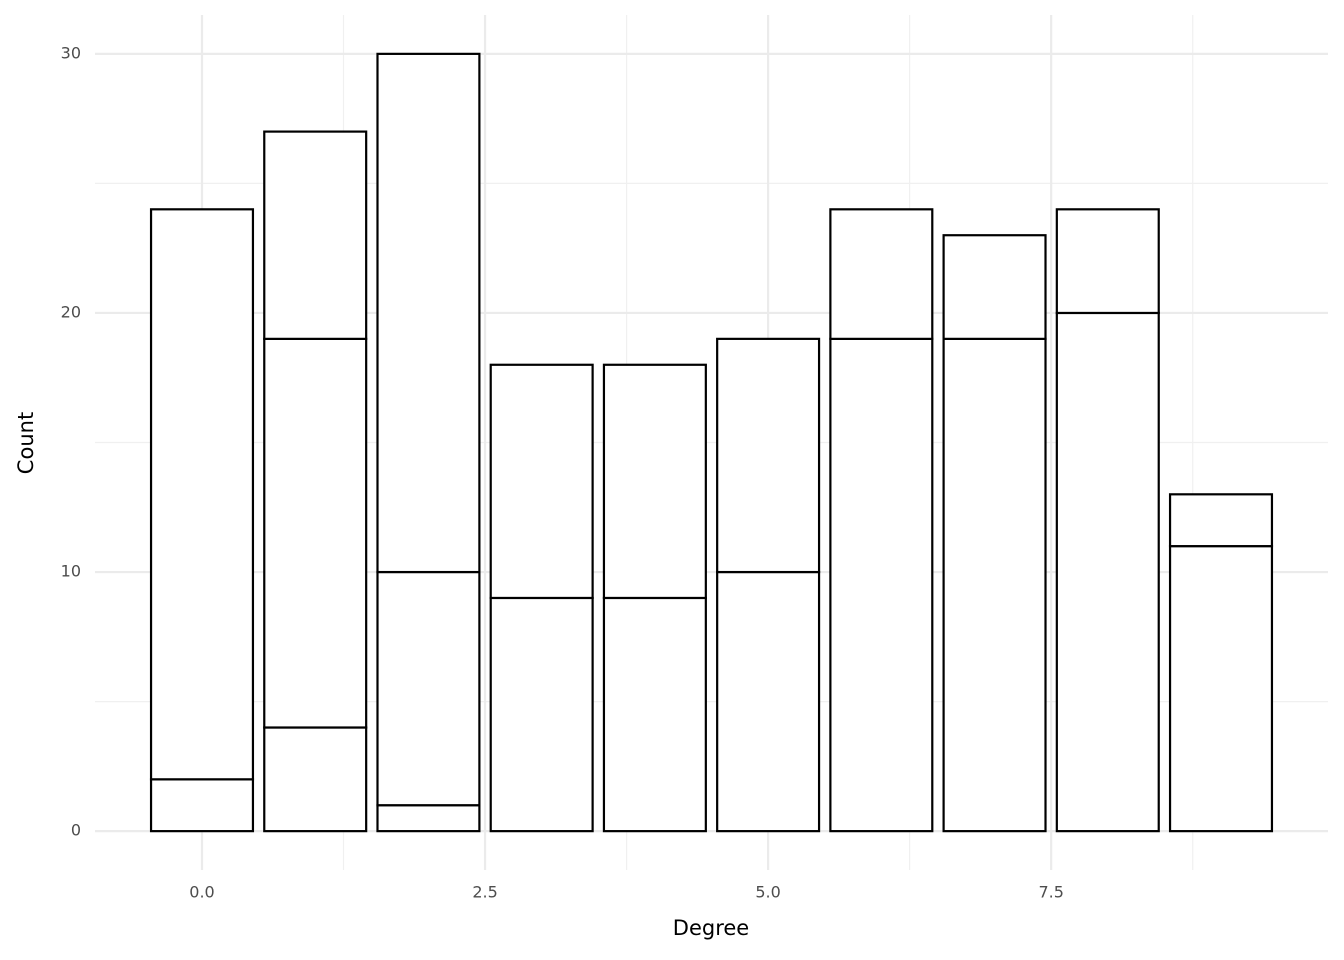 Image resolution: width=1344 pixels, height=960 pixels. What do you see at coordinates (484, 892) in the screenshot?
I see `x-tick-label: 2.5` at bounding box center [484, 892].